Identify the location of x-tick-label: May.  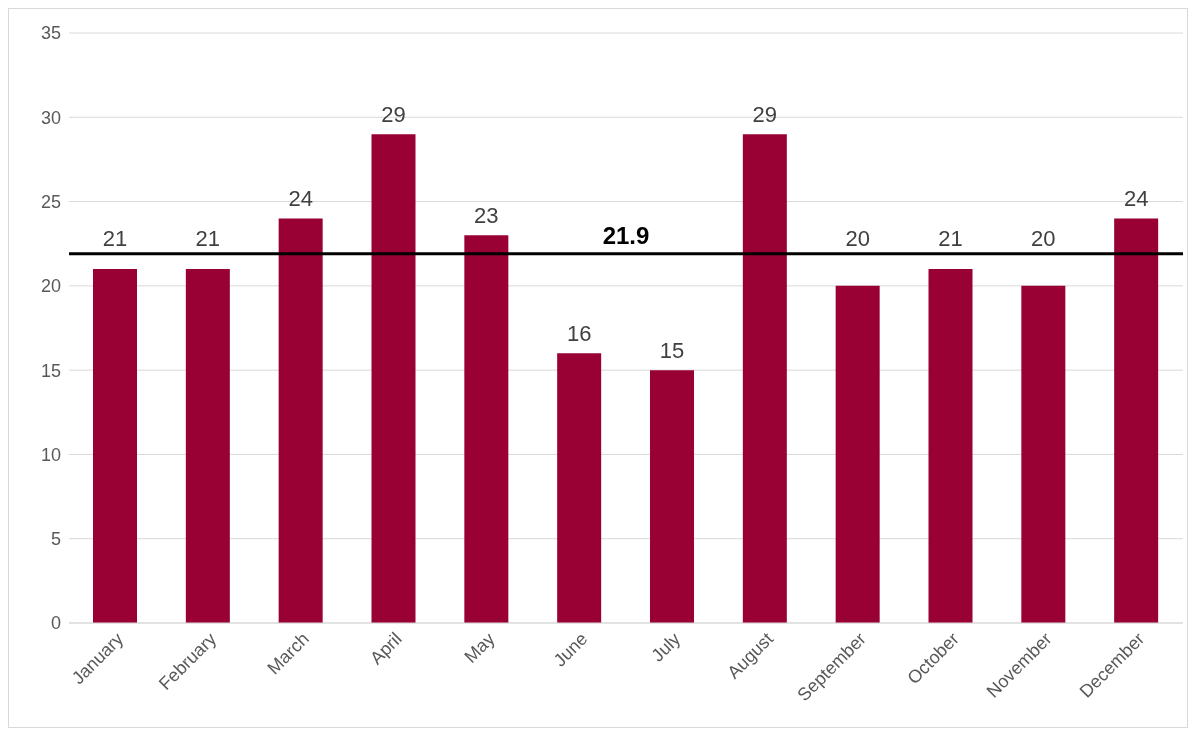
(479, 647).